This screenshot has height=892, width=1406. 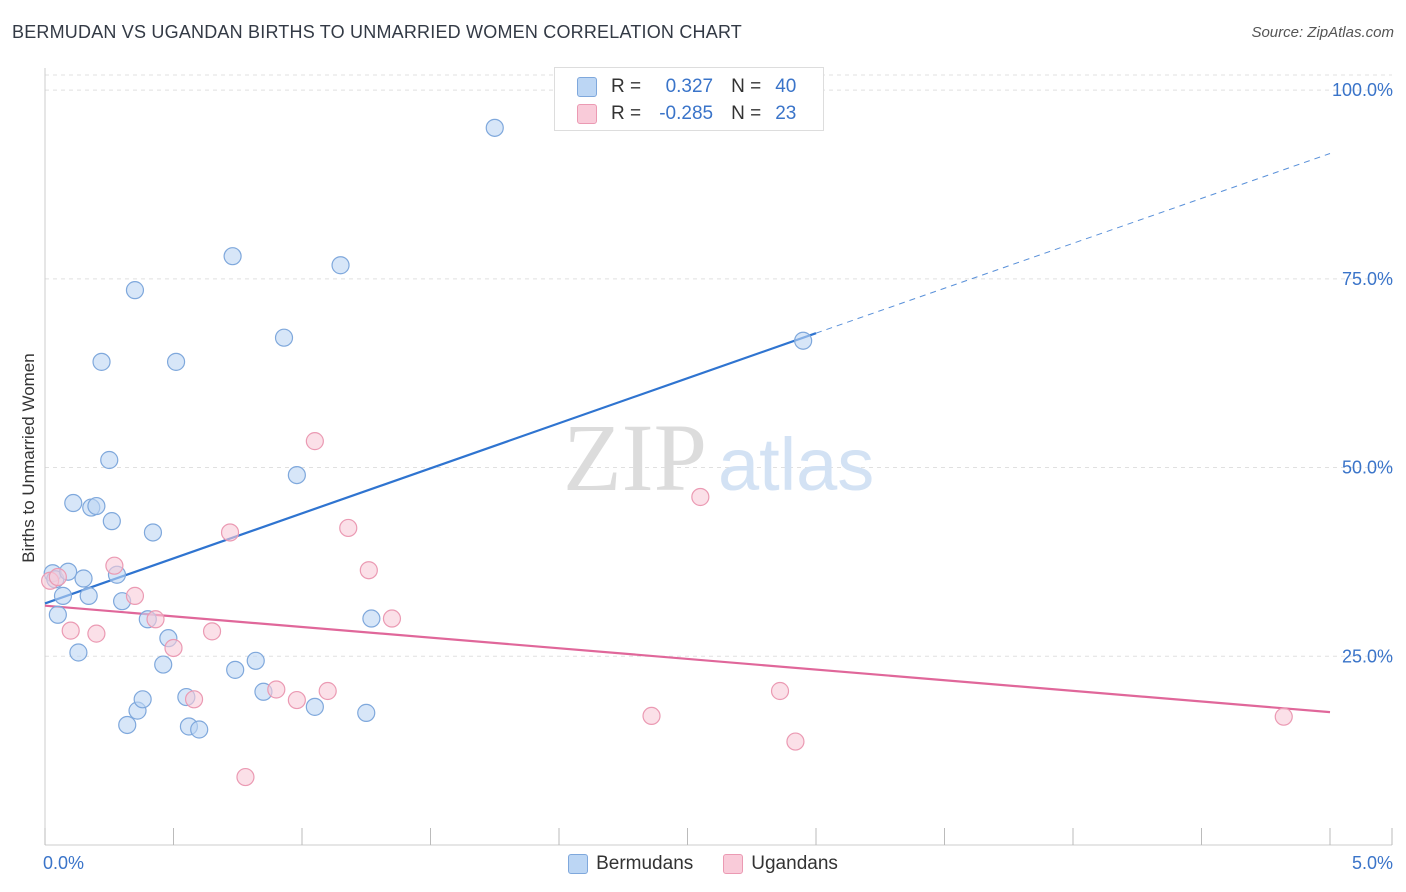 I want to click on source-label: Source: ZipAtlas.com, so click(x=1322, y=32).